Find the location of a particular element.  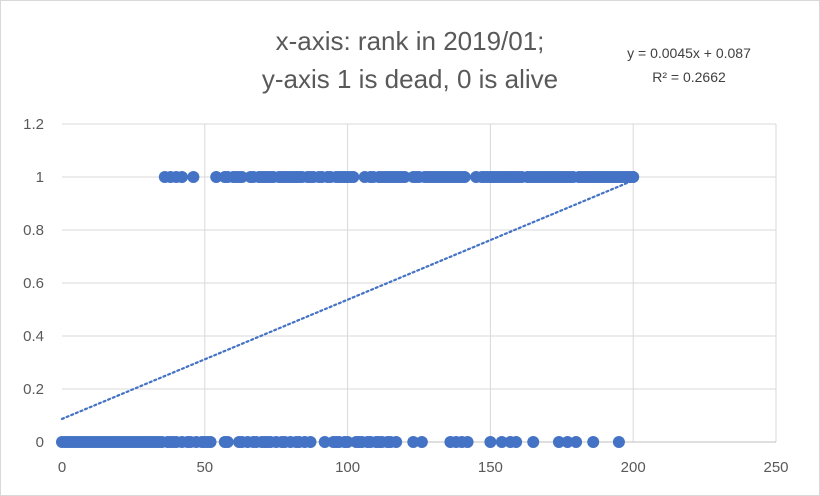

y-tick-label: 0.6 is located at coordinates (33, 283).